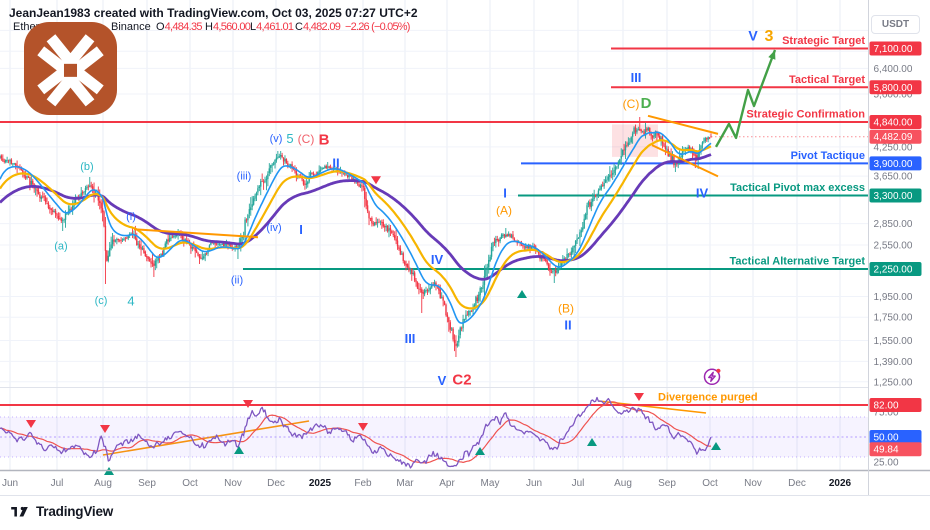  I want to click on level-label: Strategic Confirmation, so click(805, 115).